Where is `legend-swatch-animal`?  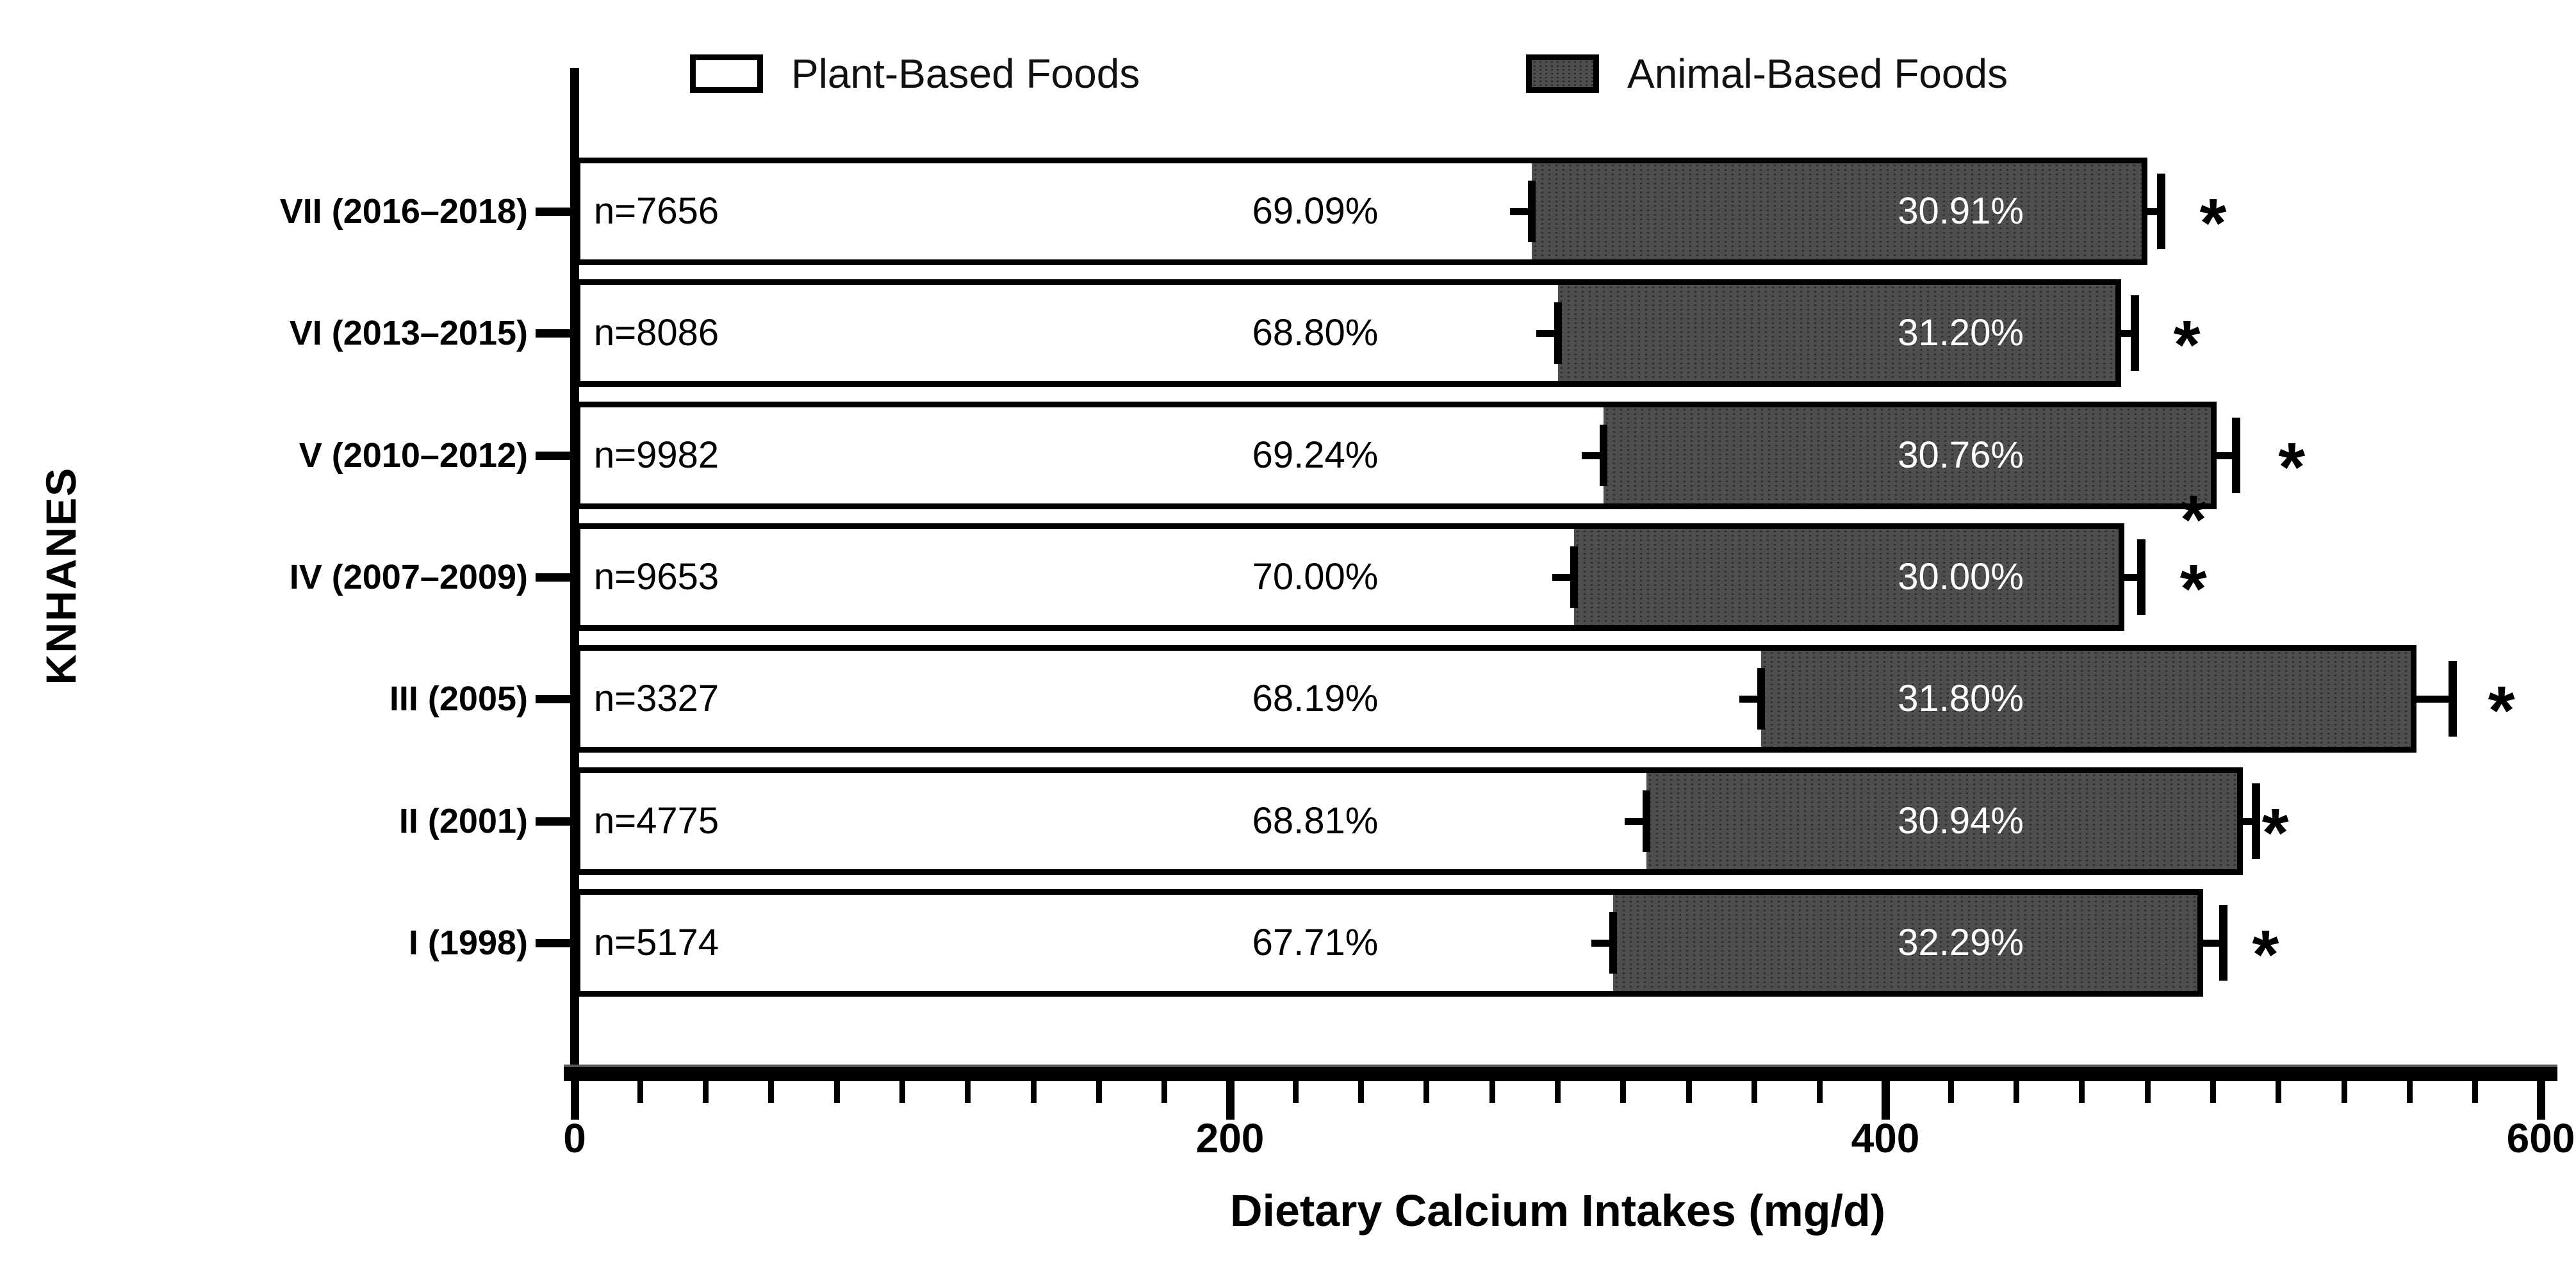 legend-swatch-animal is located at coordinates (1562, 73).